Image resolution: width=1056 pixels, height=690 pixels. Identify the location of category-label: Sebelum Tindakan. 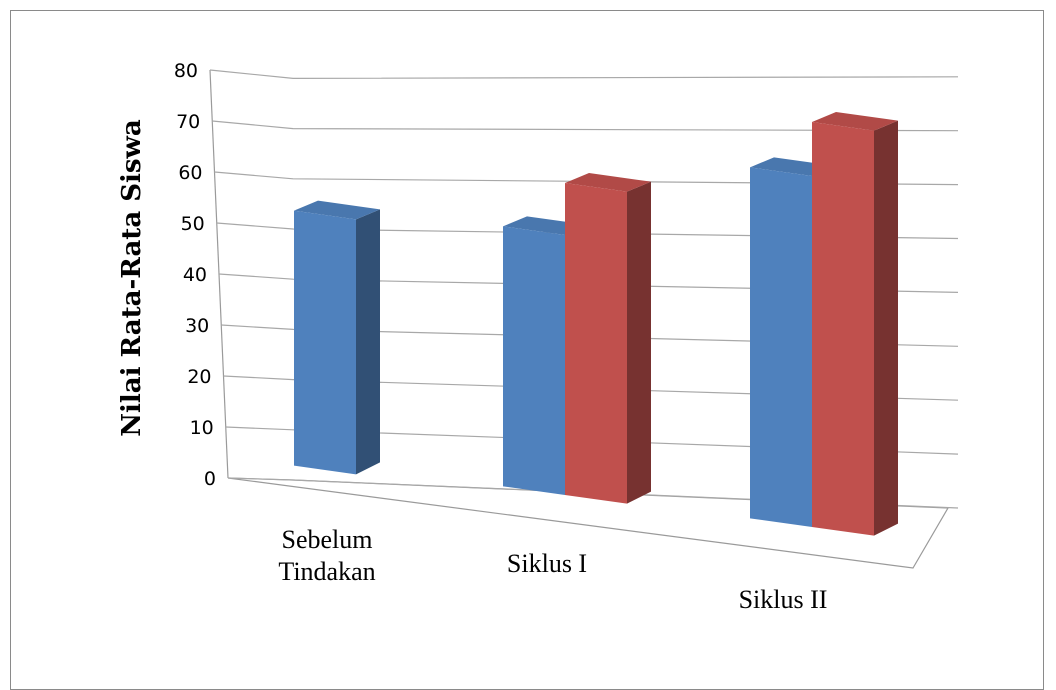
(326, 555).